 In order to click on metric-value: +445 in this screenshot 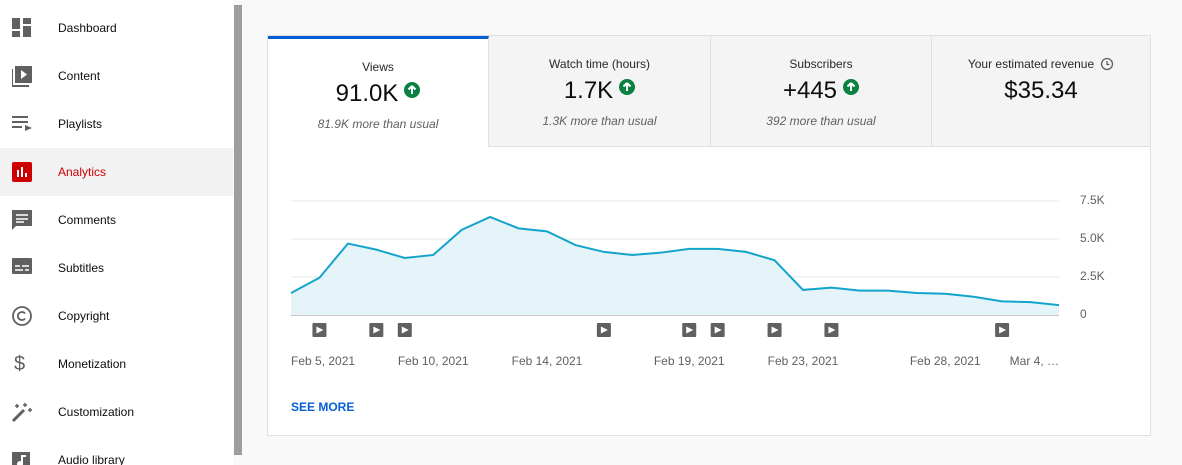, I will do `click(810, 90)`.